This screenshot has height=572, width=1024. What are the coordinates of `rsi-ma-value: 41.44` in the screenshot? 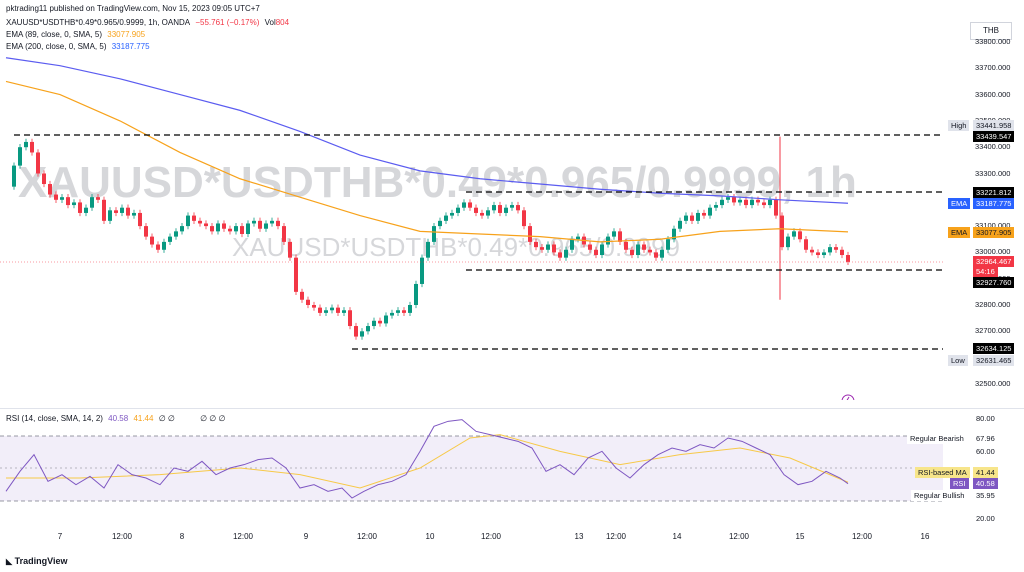 It's located at (985, 472).